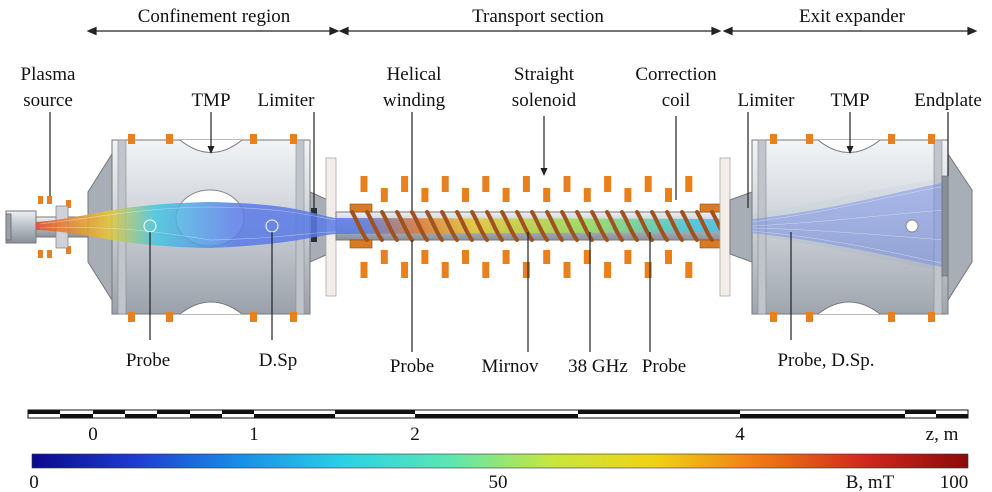 This screenshot has width=992, height=492. I want to click on section-transport-label: Transport section, so click(538, 16).